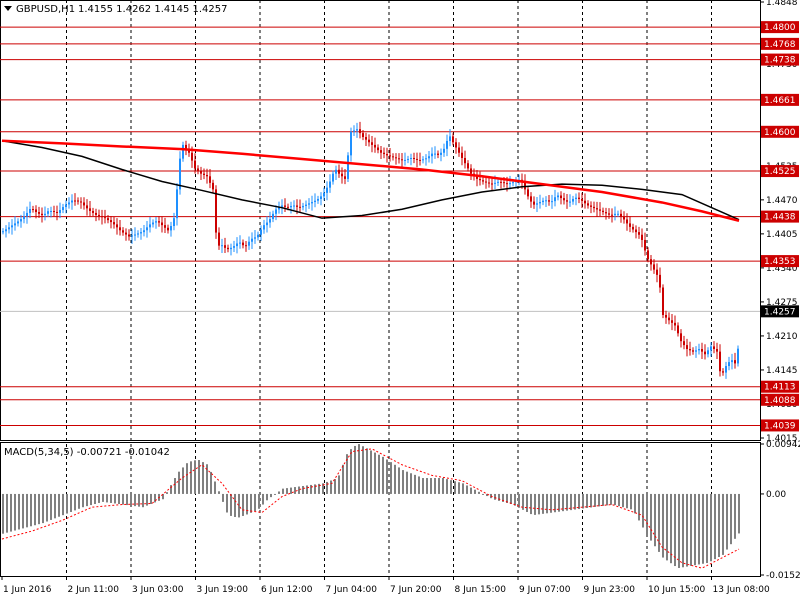 Image resolution: width=800 pixels, height=600 pixels. What do you see at coordinates (782, 201) in the screenshot?
I see `price-tick-label: 1.4470` at bounding box center [782, 201].